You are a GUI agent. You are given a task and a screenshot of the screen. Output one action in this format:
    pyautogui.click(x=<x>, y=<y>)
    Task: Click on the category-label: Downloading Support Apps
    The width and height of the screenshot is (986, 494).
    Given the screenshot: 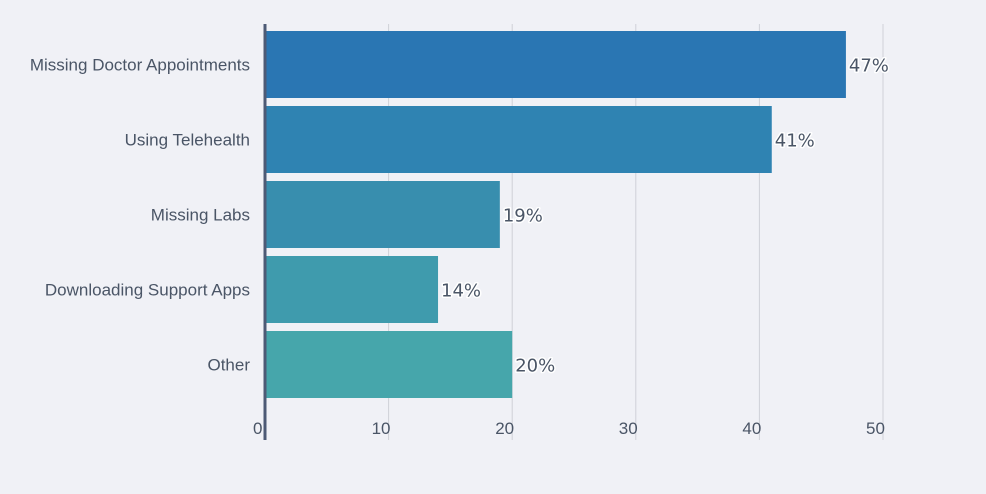 What is the action you would take?
    pyautogui.click(x=147, y=290)
    